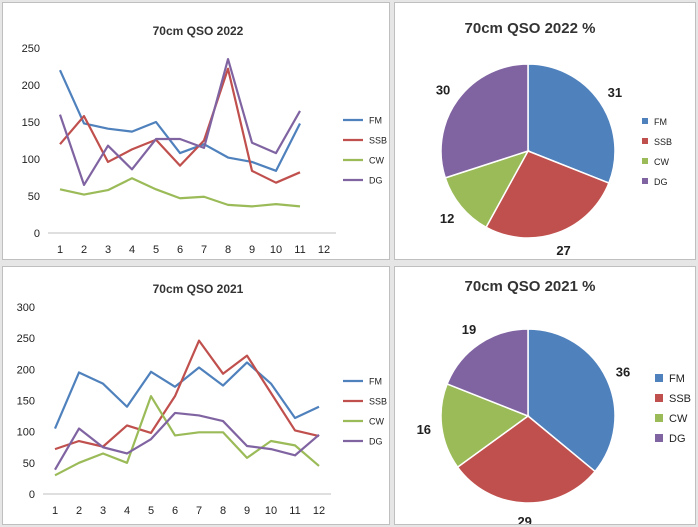 The width and height of the screenshot is (698, 527). Describe the element at coordinates (447, 218) in the screenshot. I see `pie-data-label: 12` at that location.